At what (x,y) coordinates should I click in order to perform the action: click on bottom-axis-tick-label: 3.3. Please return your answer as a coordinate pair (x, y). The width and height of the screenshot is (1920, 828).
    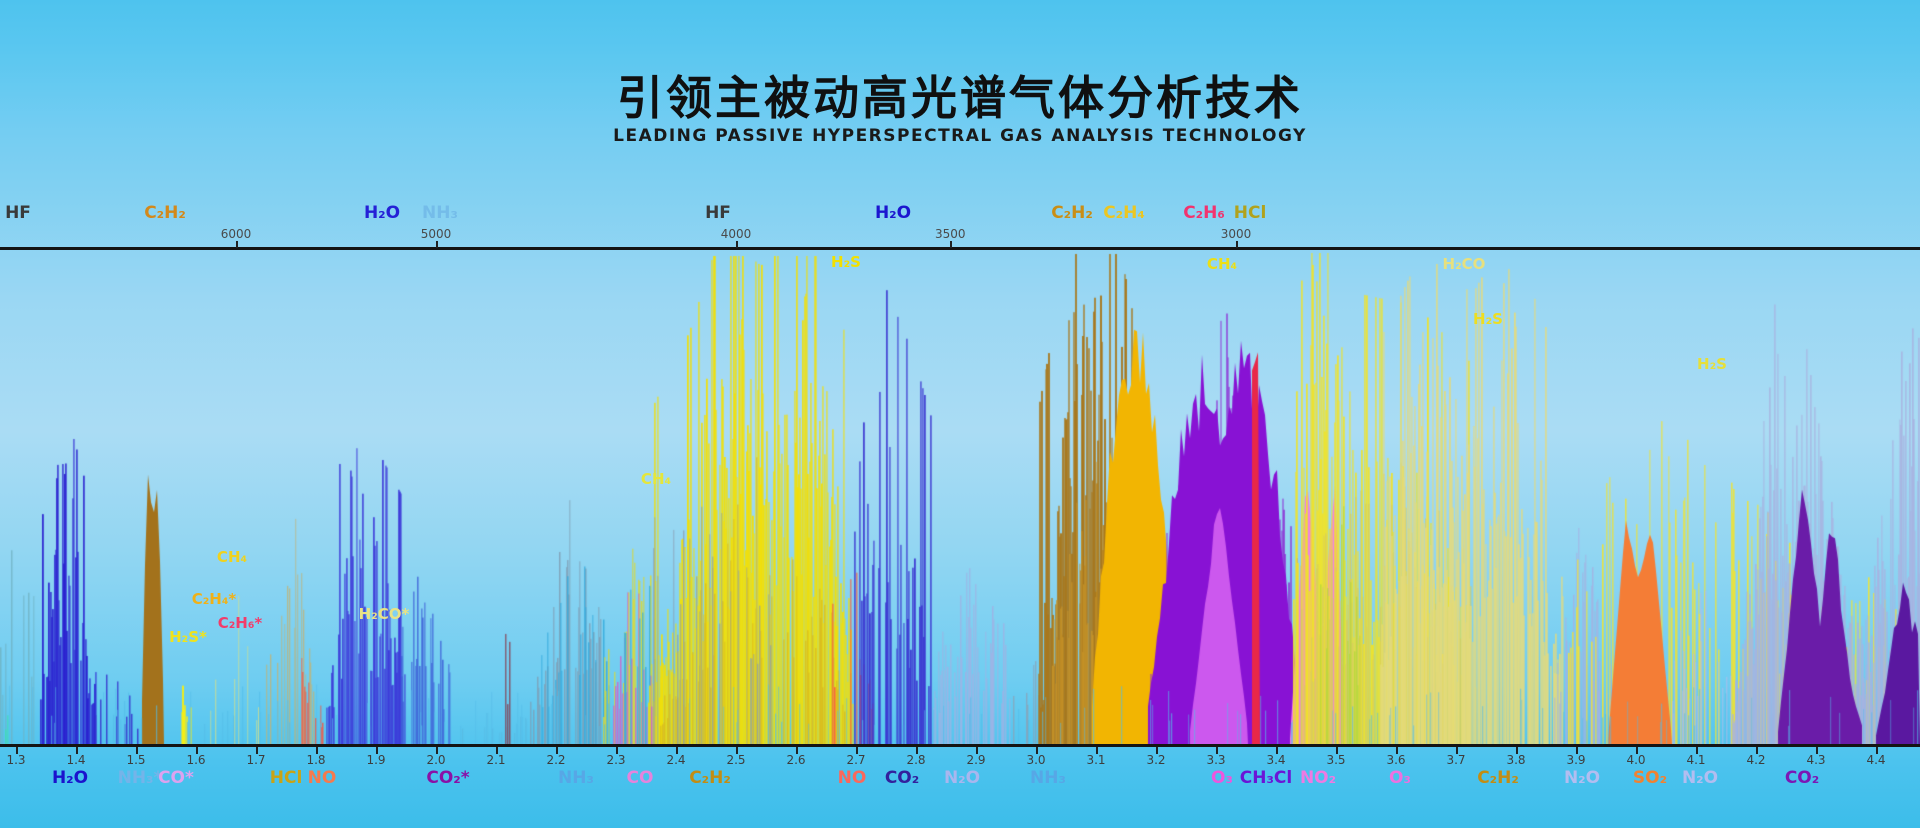
    Looking at the image, I should click on (1216, 760).